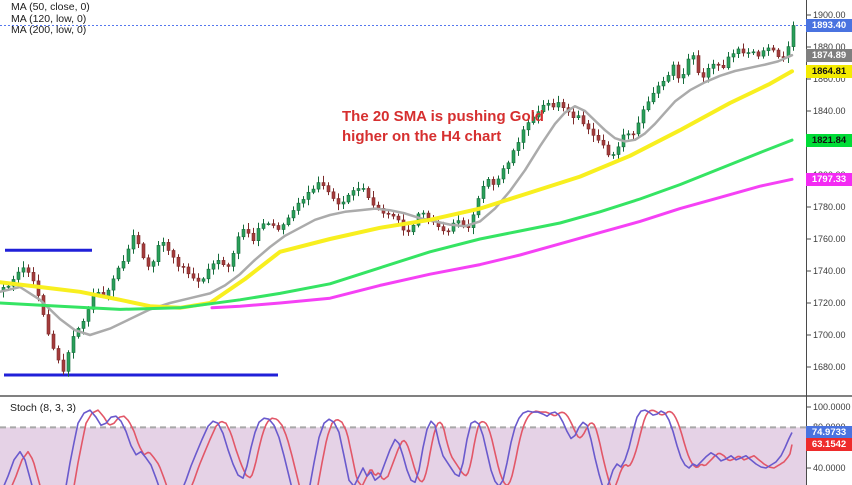 This screenshot has height=485, width=852. Describe the element at coordinates (443, 116) in the screenshot. I see `annotation-line-1: The 20 SMA is pushing Gold` at that location.